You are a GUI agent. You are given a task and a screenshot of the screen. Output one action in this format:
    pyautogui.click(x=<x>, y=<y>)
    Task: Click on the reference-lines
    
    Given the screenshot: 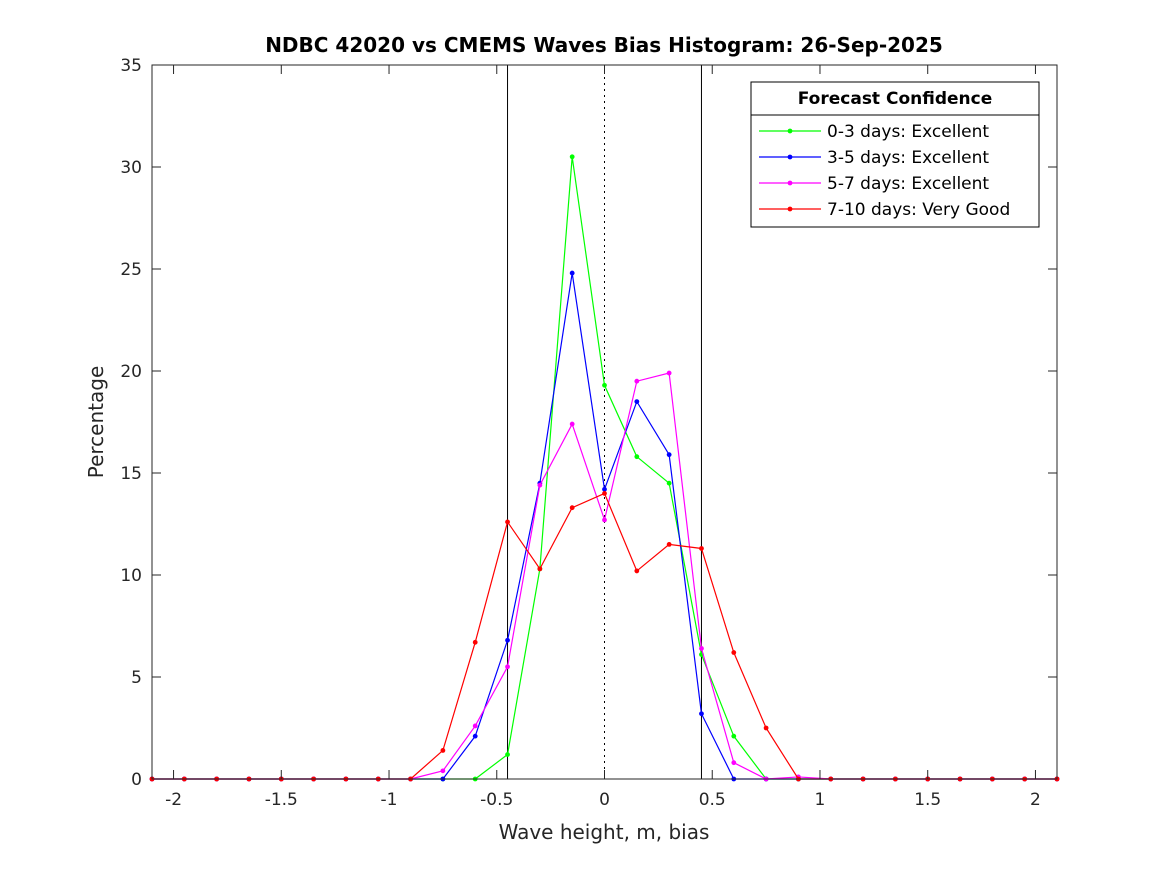 What is the action you would take?
    pyautogui.click(x=604, y=422)
    